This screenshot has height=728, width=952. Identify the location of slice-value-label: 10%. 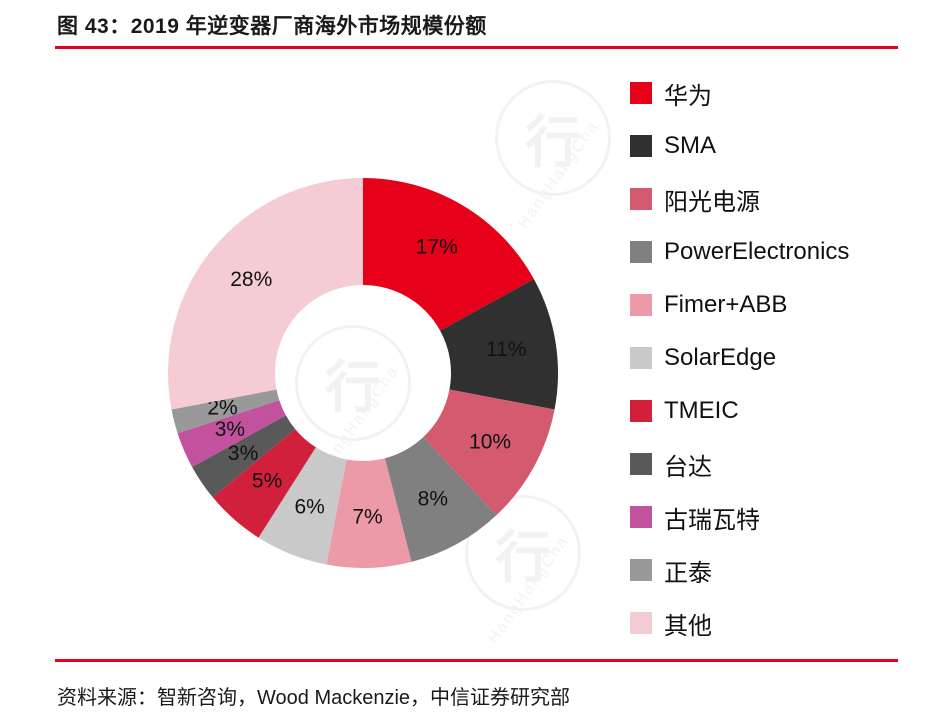
(490, 441).